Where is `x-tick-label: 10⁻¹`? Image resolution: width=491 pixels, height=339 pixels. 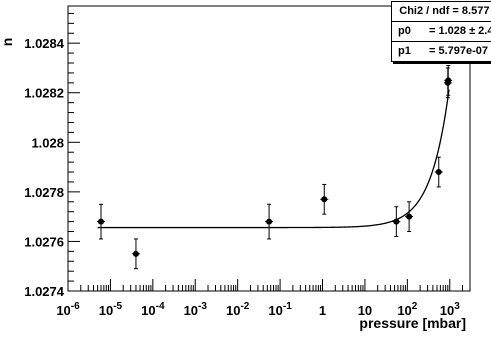 x-tick-label: 10⁻¹ is located at coordinates (280, 309).